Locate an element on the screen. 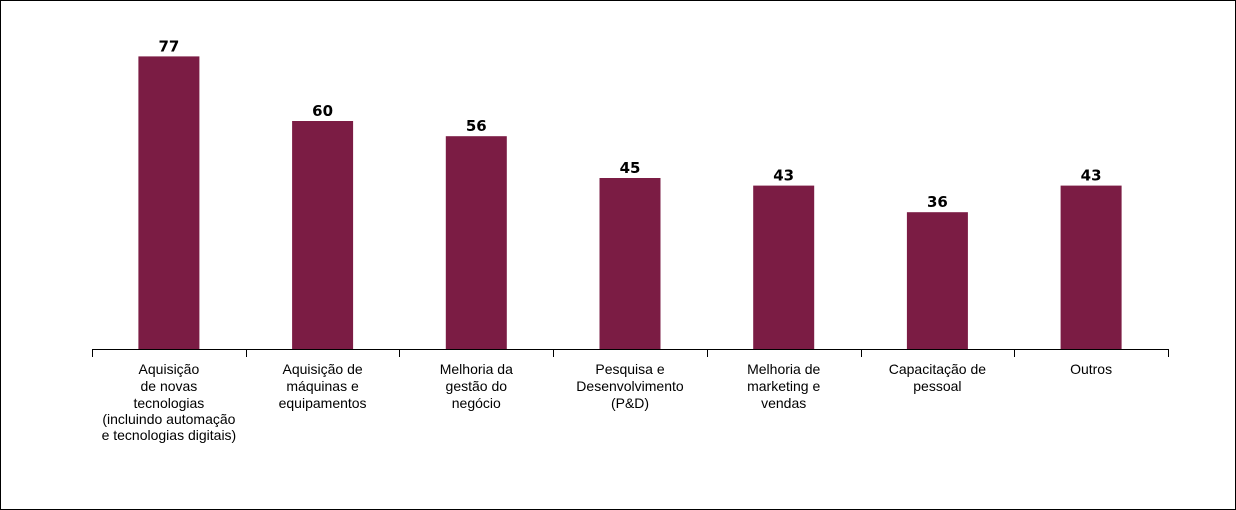 The width and height of the screenshot is (1236, 510). category-tick-label: Capacitação de pessoal is located at coordinates (938, 377).